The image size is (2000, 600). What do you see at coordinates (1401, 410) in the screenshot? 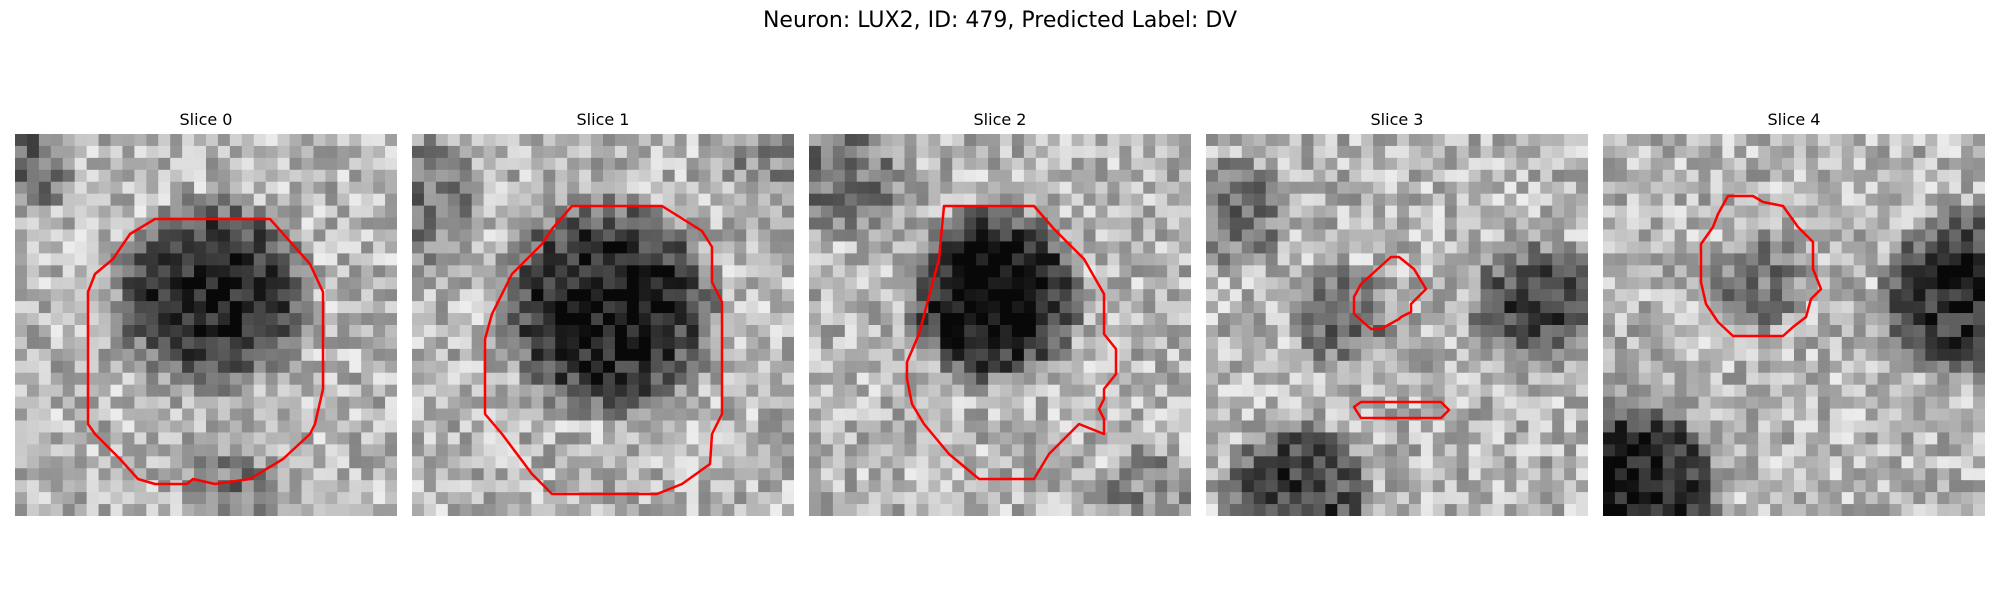
I see `cell-outline-3b` at bounding box center [1401, 410].